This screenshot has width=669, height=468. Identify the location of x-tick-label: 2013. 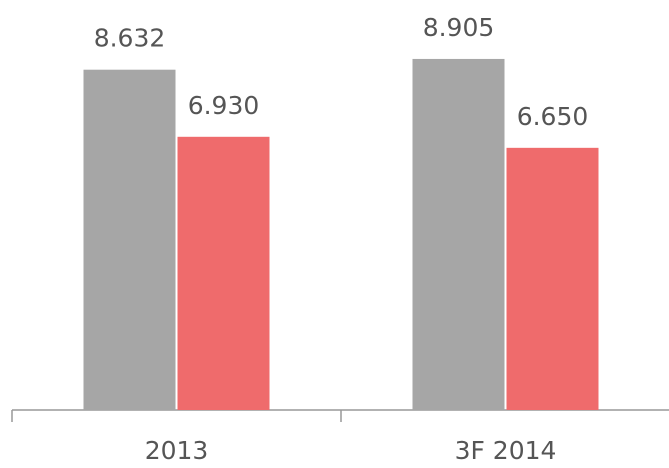
(177, 450).